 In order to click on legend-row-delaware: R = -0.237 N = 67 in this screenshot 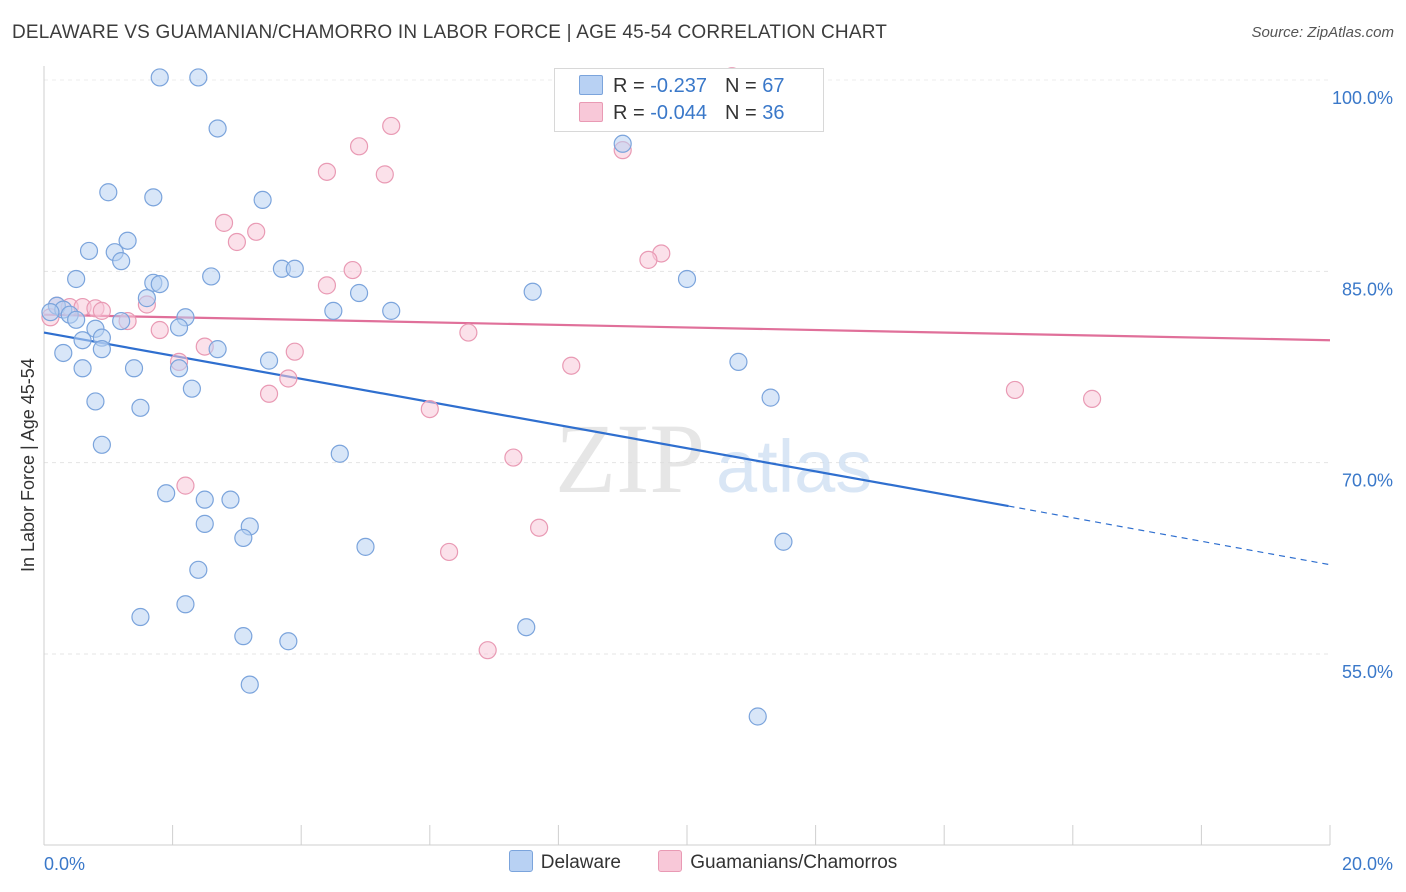, I will do `click(681, 86)`.